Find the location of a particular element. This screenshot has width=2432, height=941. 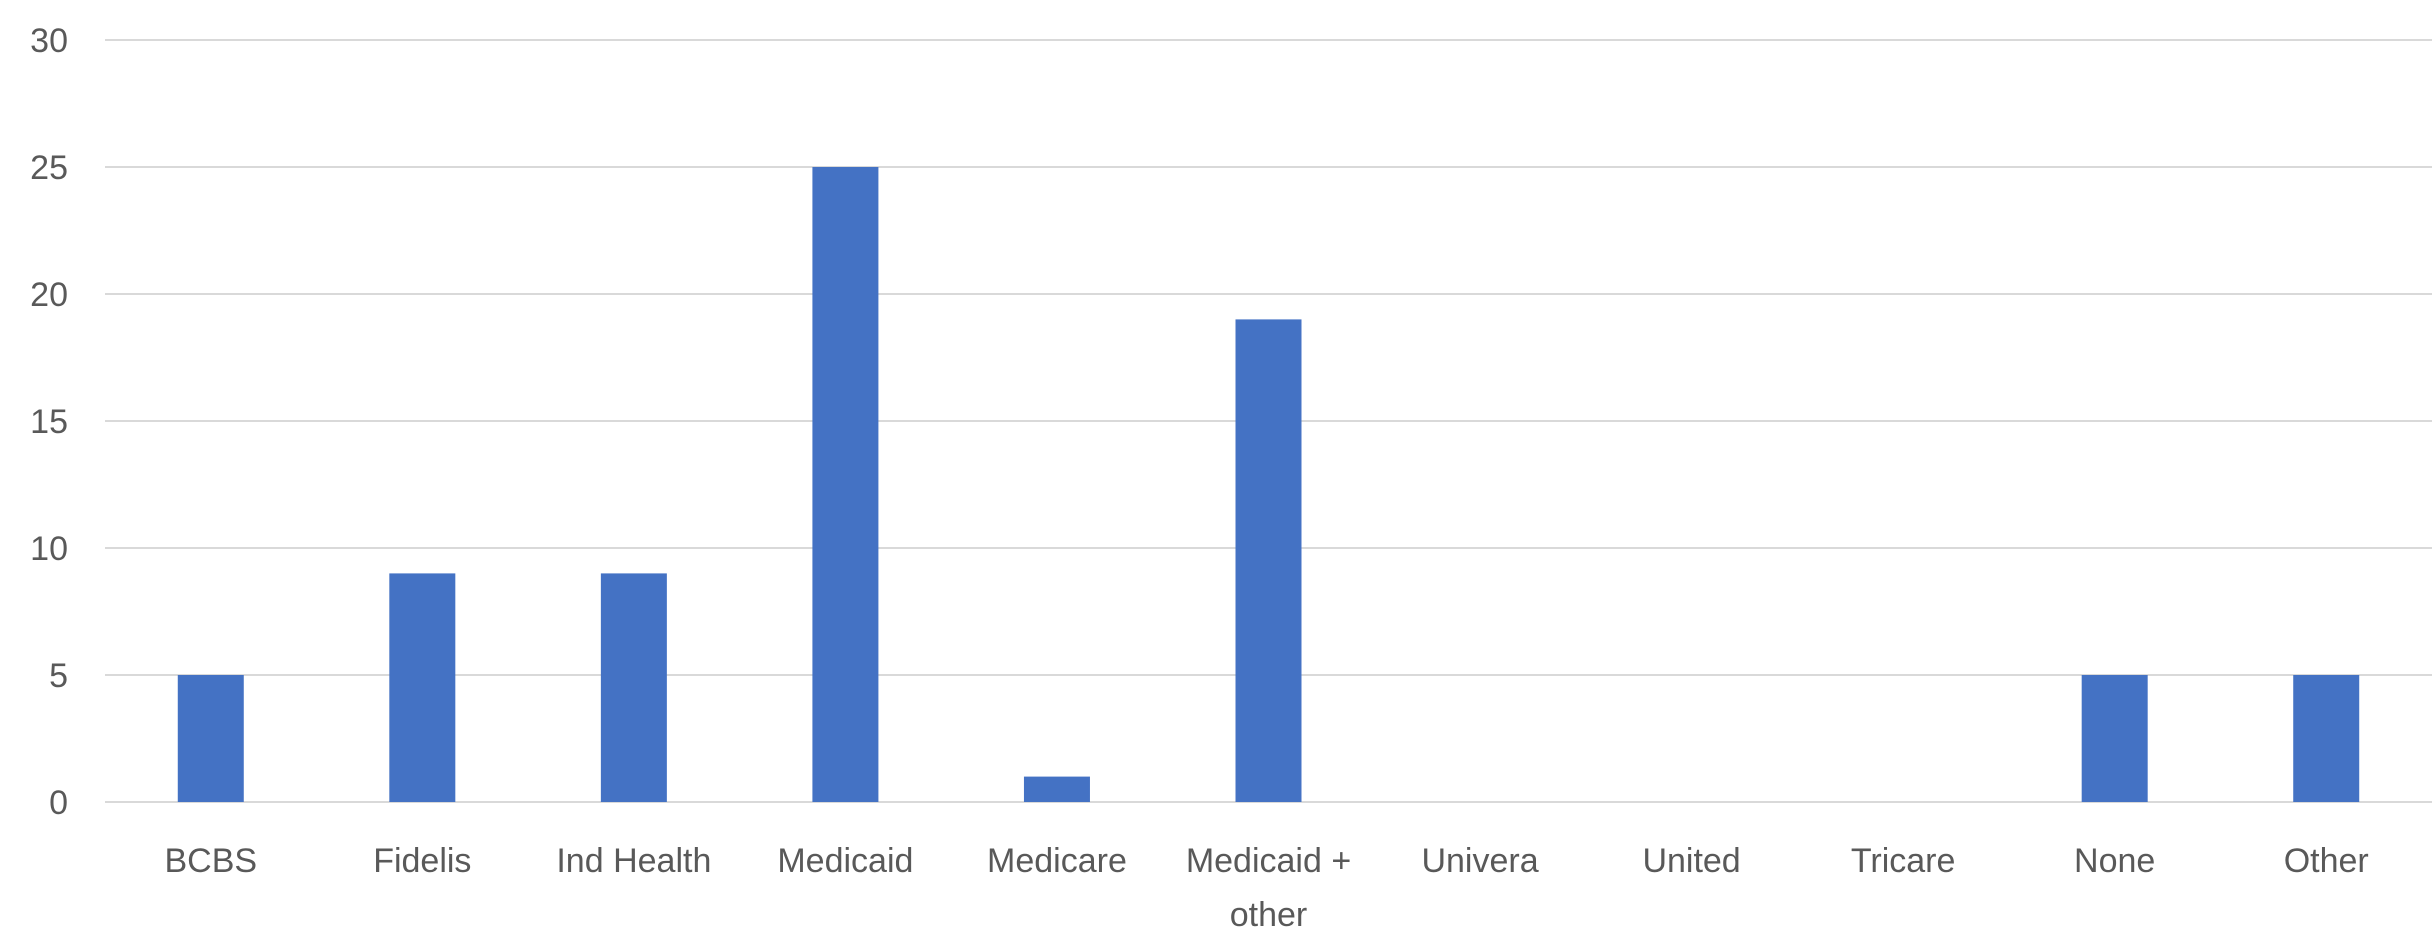

bar-medicaid is located at coordinates (845, 484).